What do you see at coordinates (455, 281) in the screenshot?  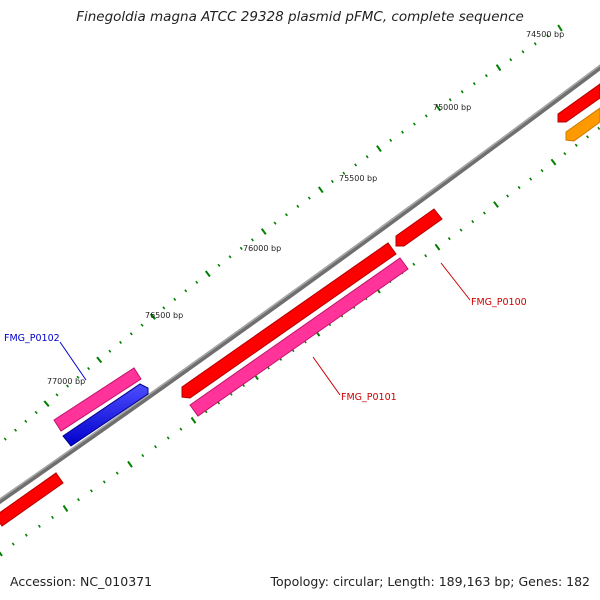 I see `leader-line-fmg-p0100` at bounding box center [455, 281].